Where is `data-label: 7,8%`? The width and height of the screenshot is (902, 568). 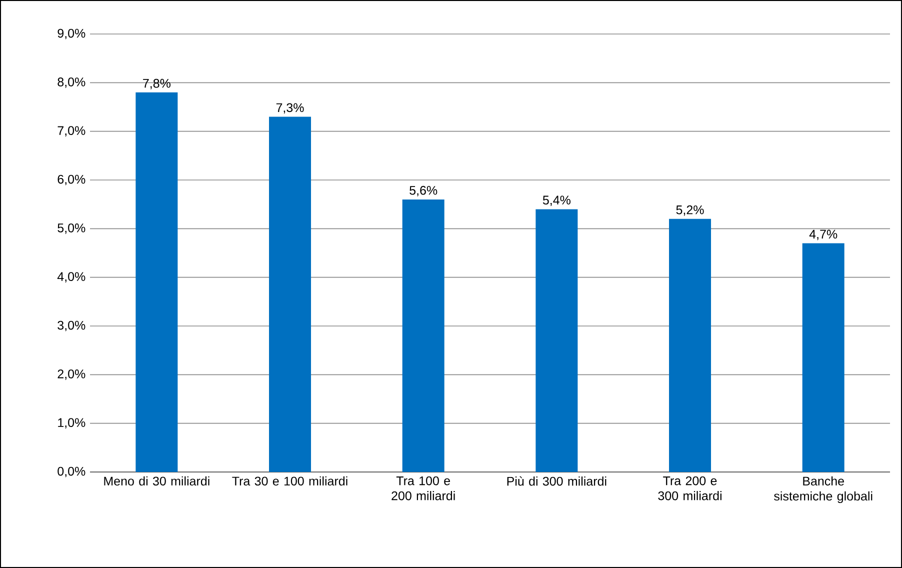
data-label: 7,8% is located at coordinates (156, 84).